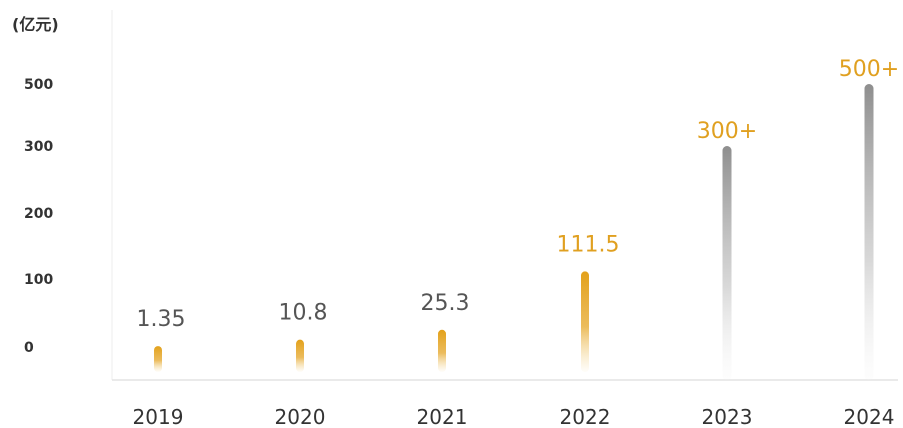  I want to click on x-tick-label-2020: 2020, so click(300, 416).